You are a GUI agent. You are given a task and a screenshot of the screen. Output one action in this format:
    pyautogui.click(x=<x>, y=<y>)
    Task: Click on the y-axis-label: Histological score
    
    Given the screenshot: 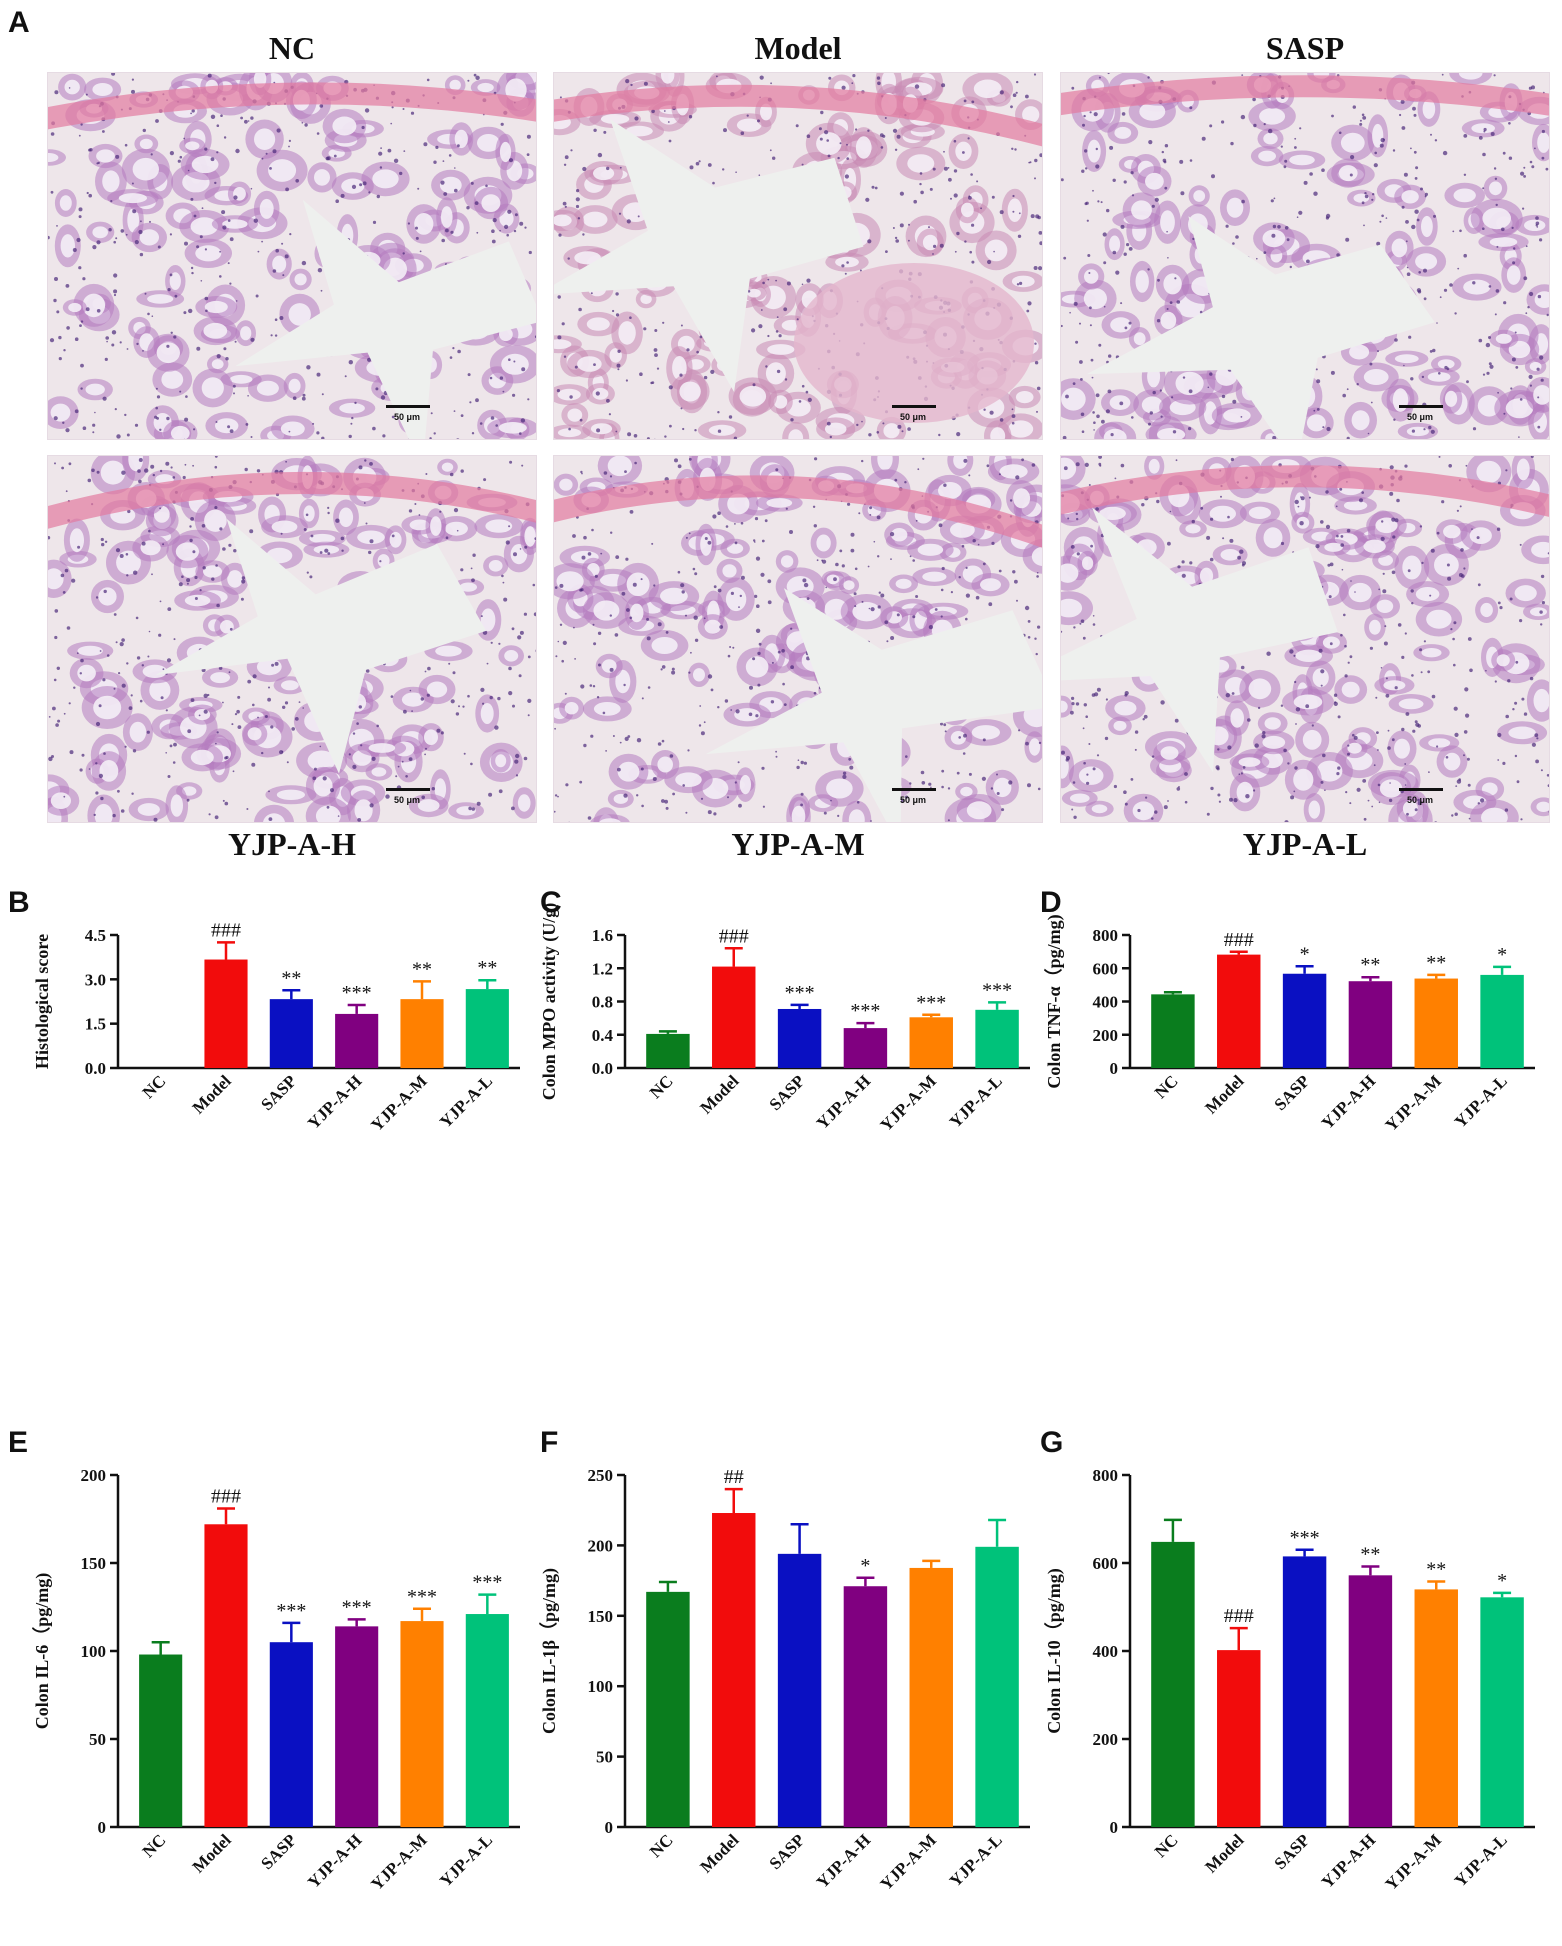 What is the action you would take?
    pyautogui.click(x=42, y=1001)
    